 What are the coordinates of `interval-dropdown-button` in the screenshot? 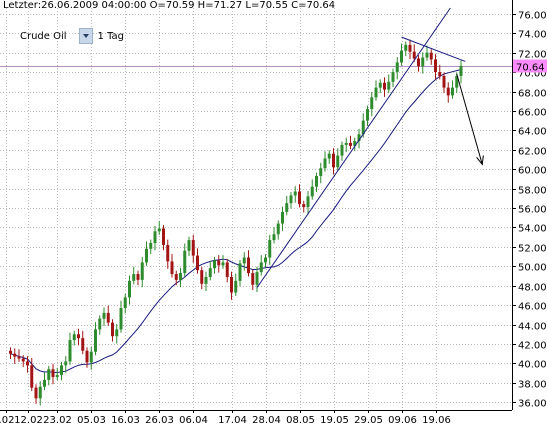 It's located at (85, 36).